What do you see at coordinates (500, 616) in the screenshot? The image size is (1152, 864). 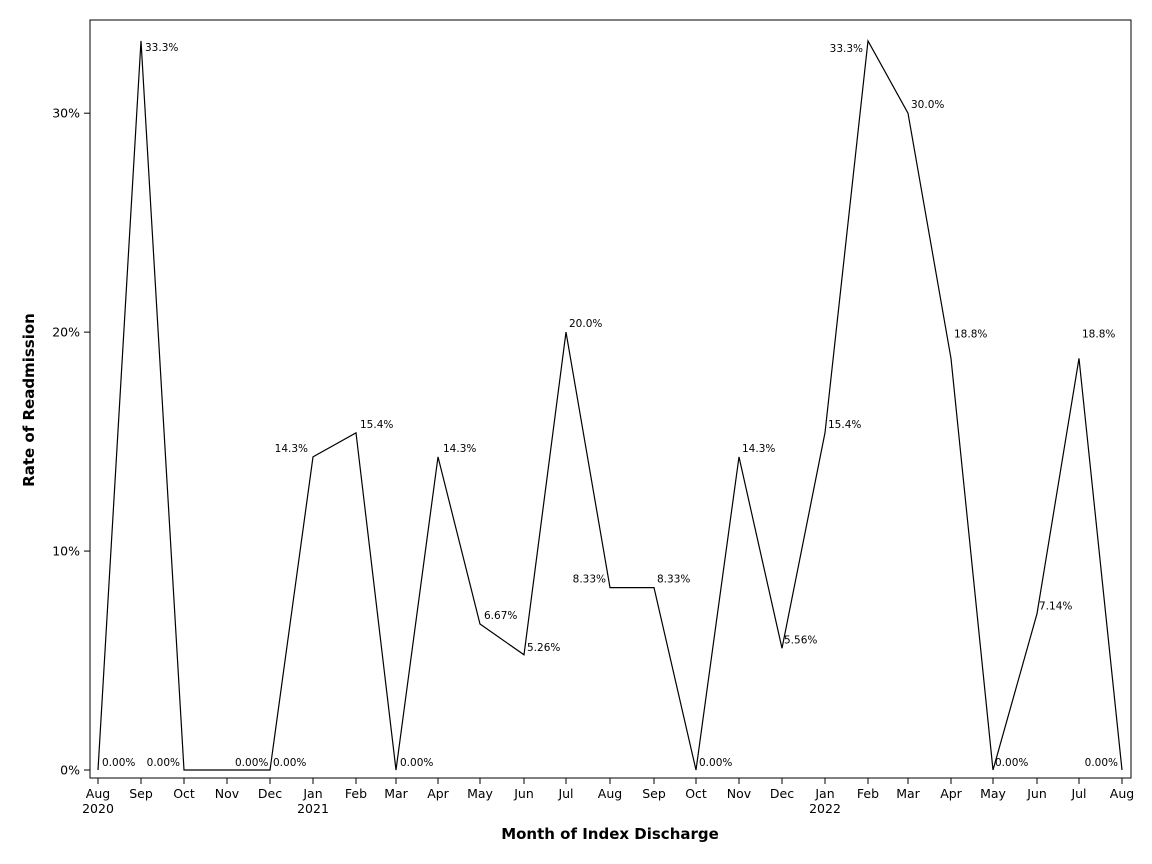 I see `data-label: 6.67%` at bounding box center [500, 616].